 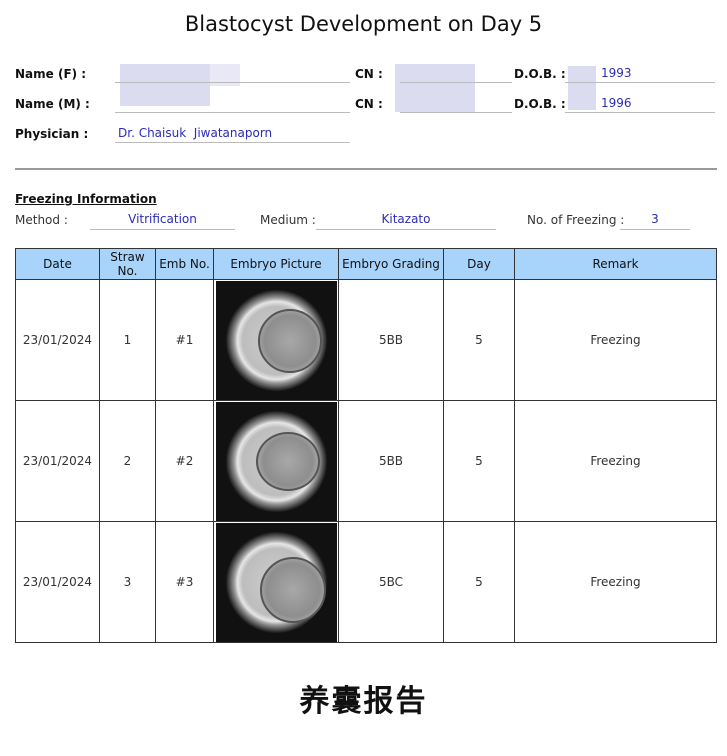 What do you see at coordinates (127, 264) in the screenshot?
I see `col-straw: Straw No.` at bounding box center [127, 264].